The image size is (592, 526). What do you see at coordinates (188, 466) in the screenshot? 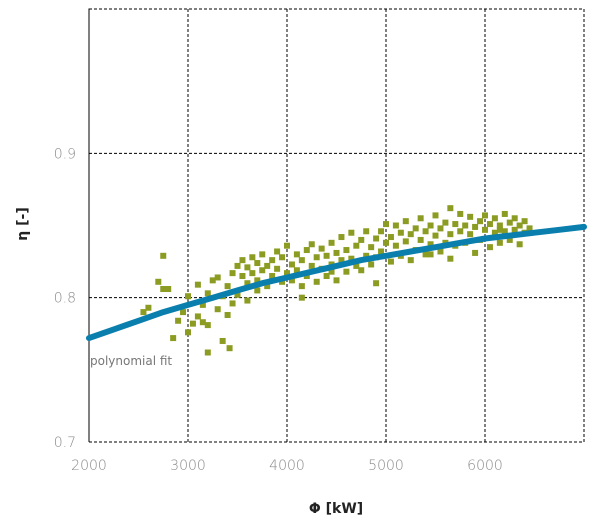
I see `x-tick-label: 3000` at bounding box center [188, 466].